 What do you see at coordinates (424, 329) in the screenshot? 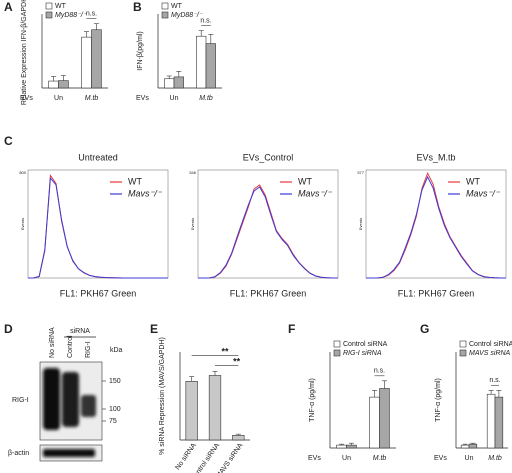
I see `panel-letter: G` at bounding box center [424, 329].